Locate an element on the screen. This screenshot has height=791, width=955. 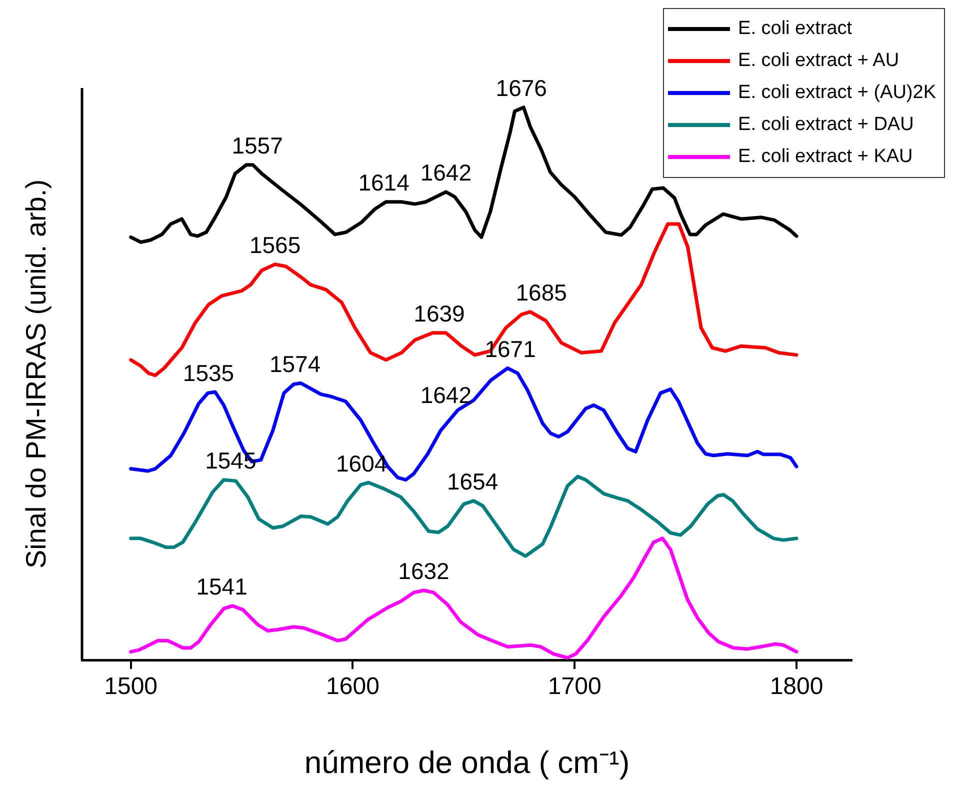
annotation: 1671 is located at coordinates (510, 349).